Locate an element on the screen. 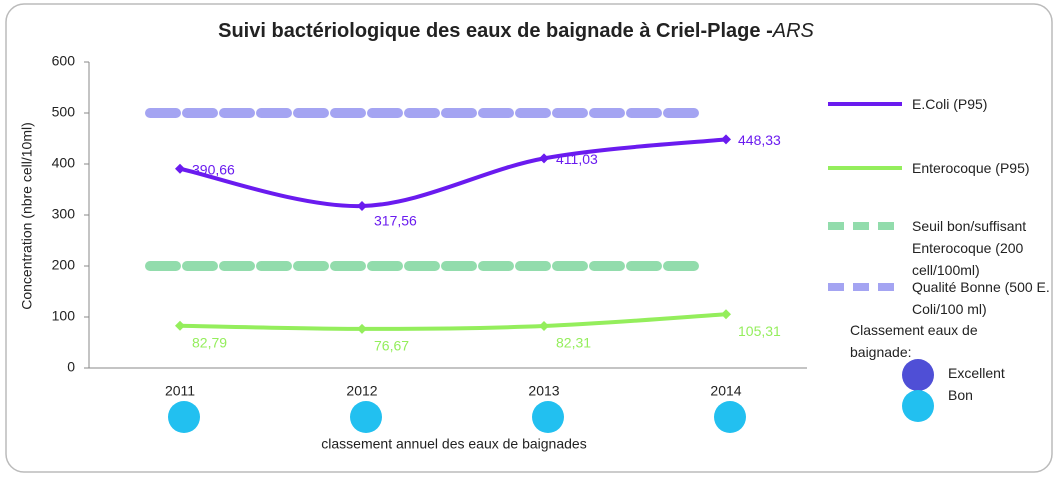 The width and height of the screenshot is (1059, 477). title-italic: ARS is located at coordinates (793, 31).